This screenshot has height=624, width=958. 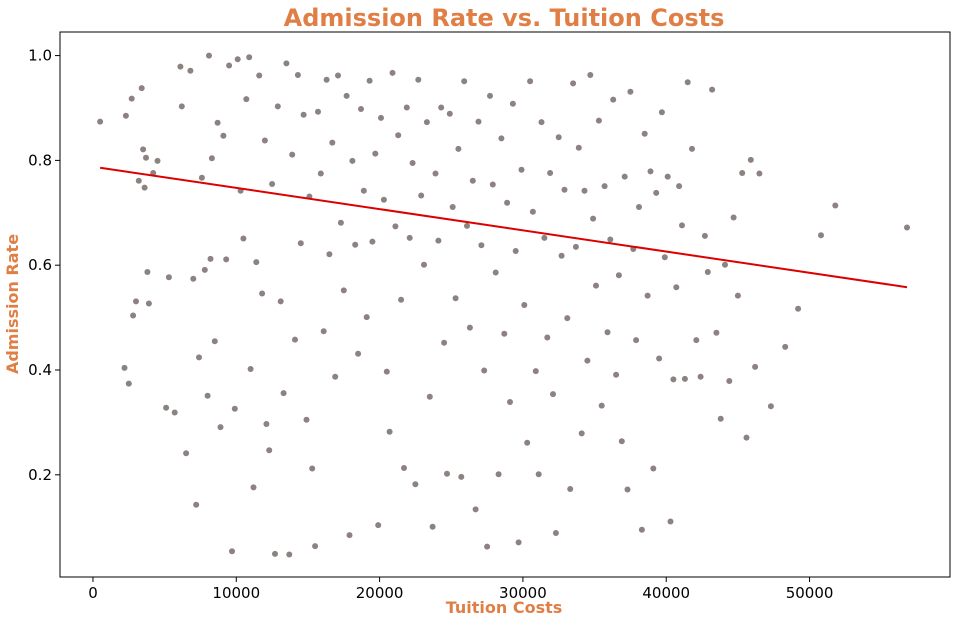 I want to click on y-tick-label: 0.6, so click(x=40, y=265).